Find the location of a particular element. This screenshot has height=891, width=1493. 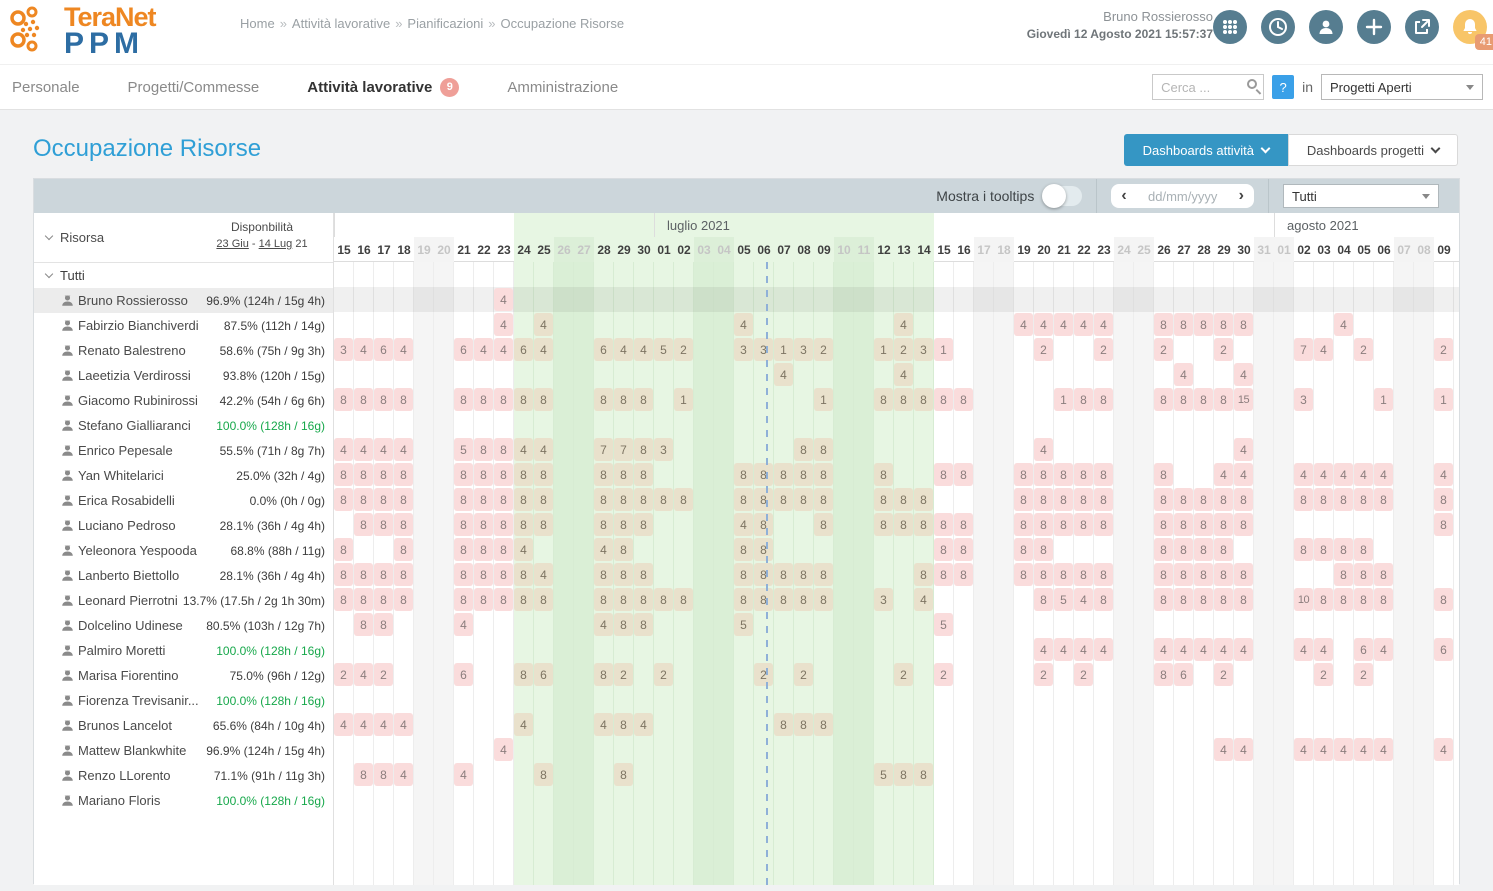

day-header-cell: 16 is located at coordinates (364, 249).